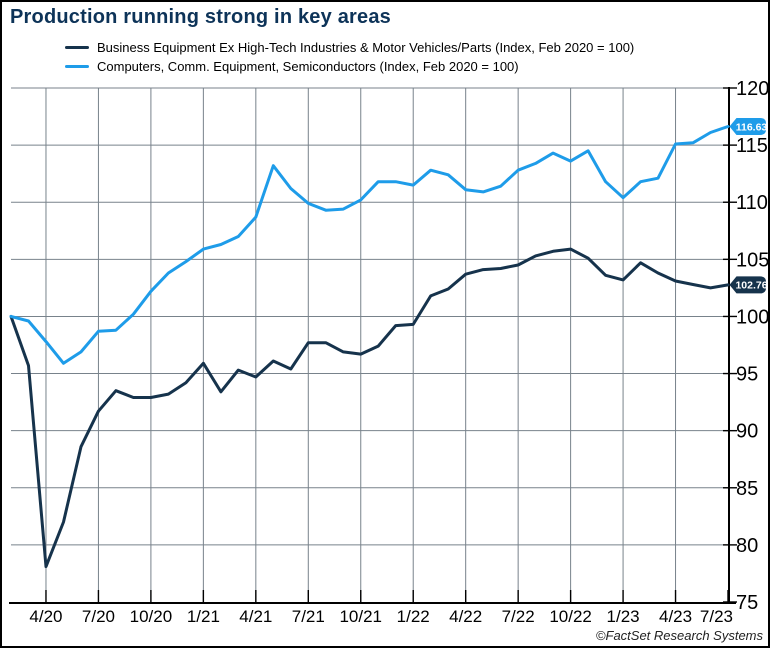 The height and width of the screenshot is (648, 770). I want to click on x-tick-label: 7/22, so click(518, 616).